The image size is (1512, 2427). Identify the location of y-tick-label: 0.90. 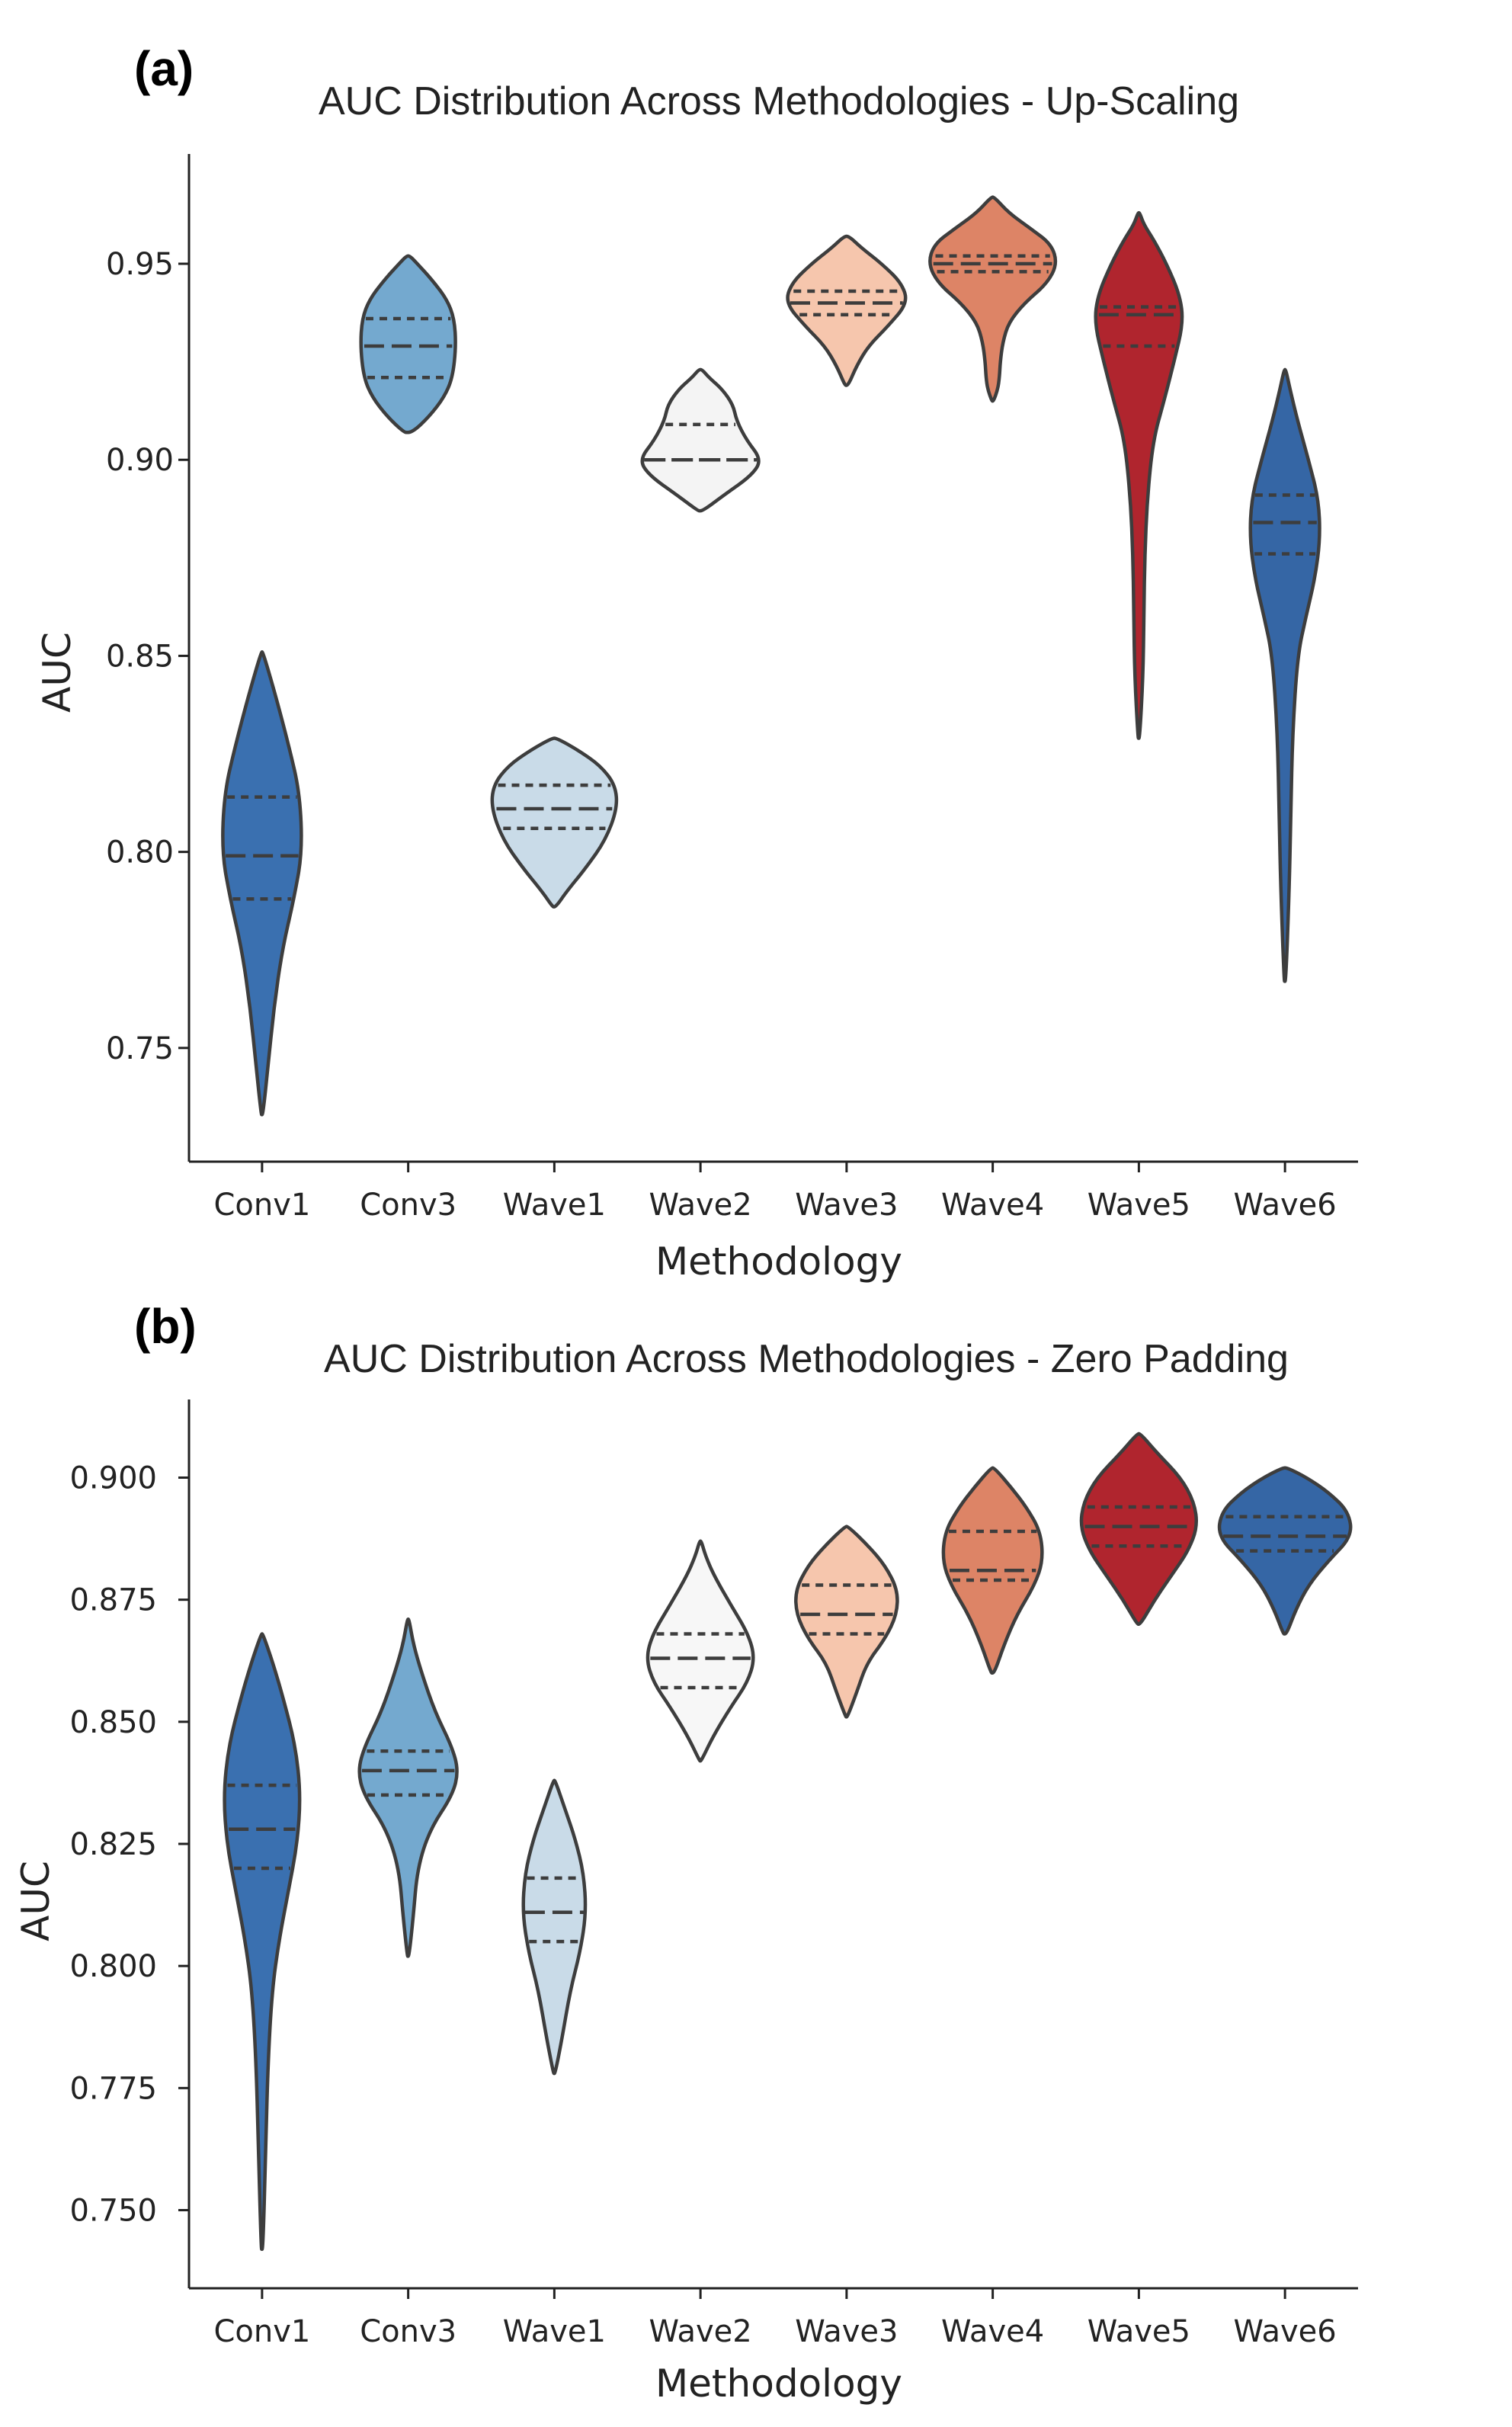
(140, 460).